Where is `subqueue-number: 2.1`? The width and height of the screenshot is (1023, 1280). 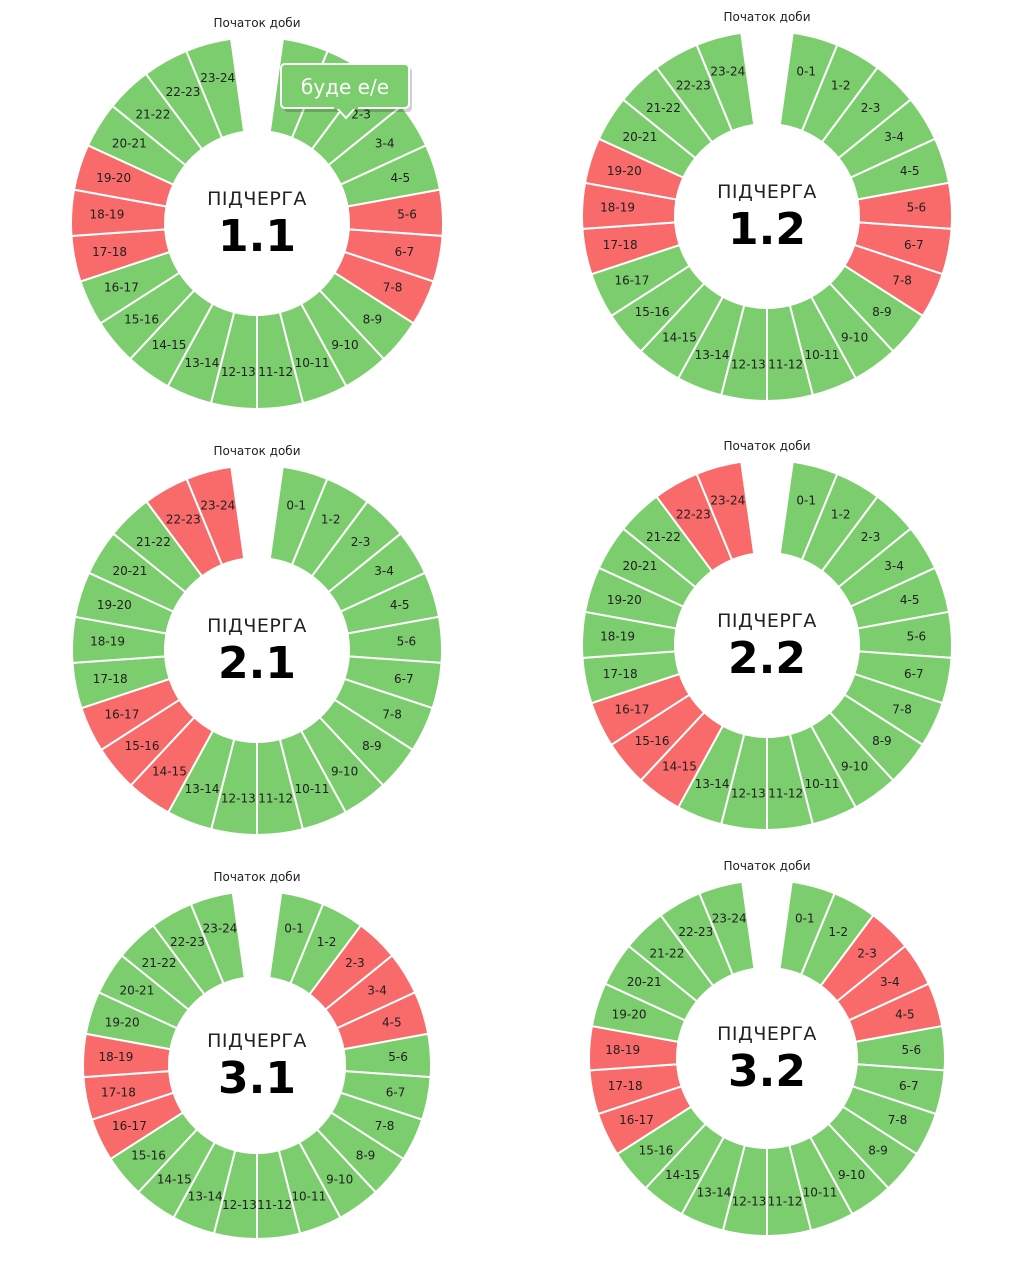 subqueue-number: 2.1 is located at coordinates (257, 663).